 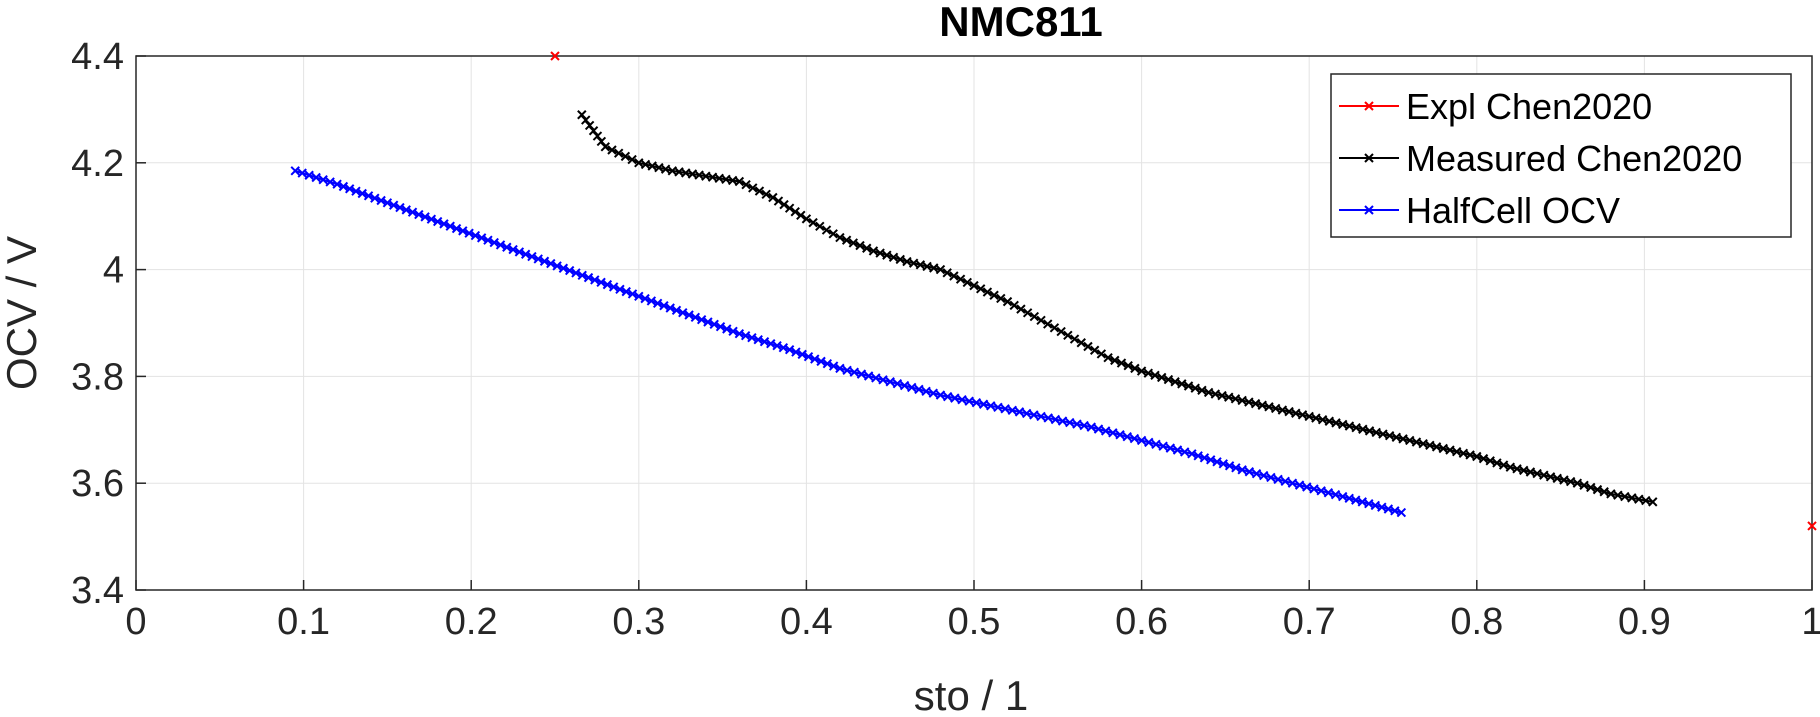 I want to click on x-axis-label: sto / 1, so click(x=971, y=694).